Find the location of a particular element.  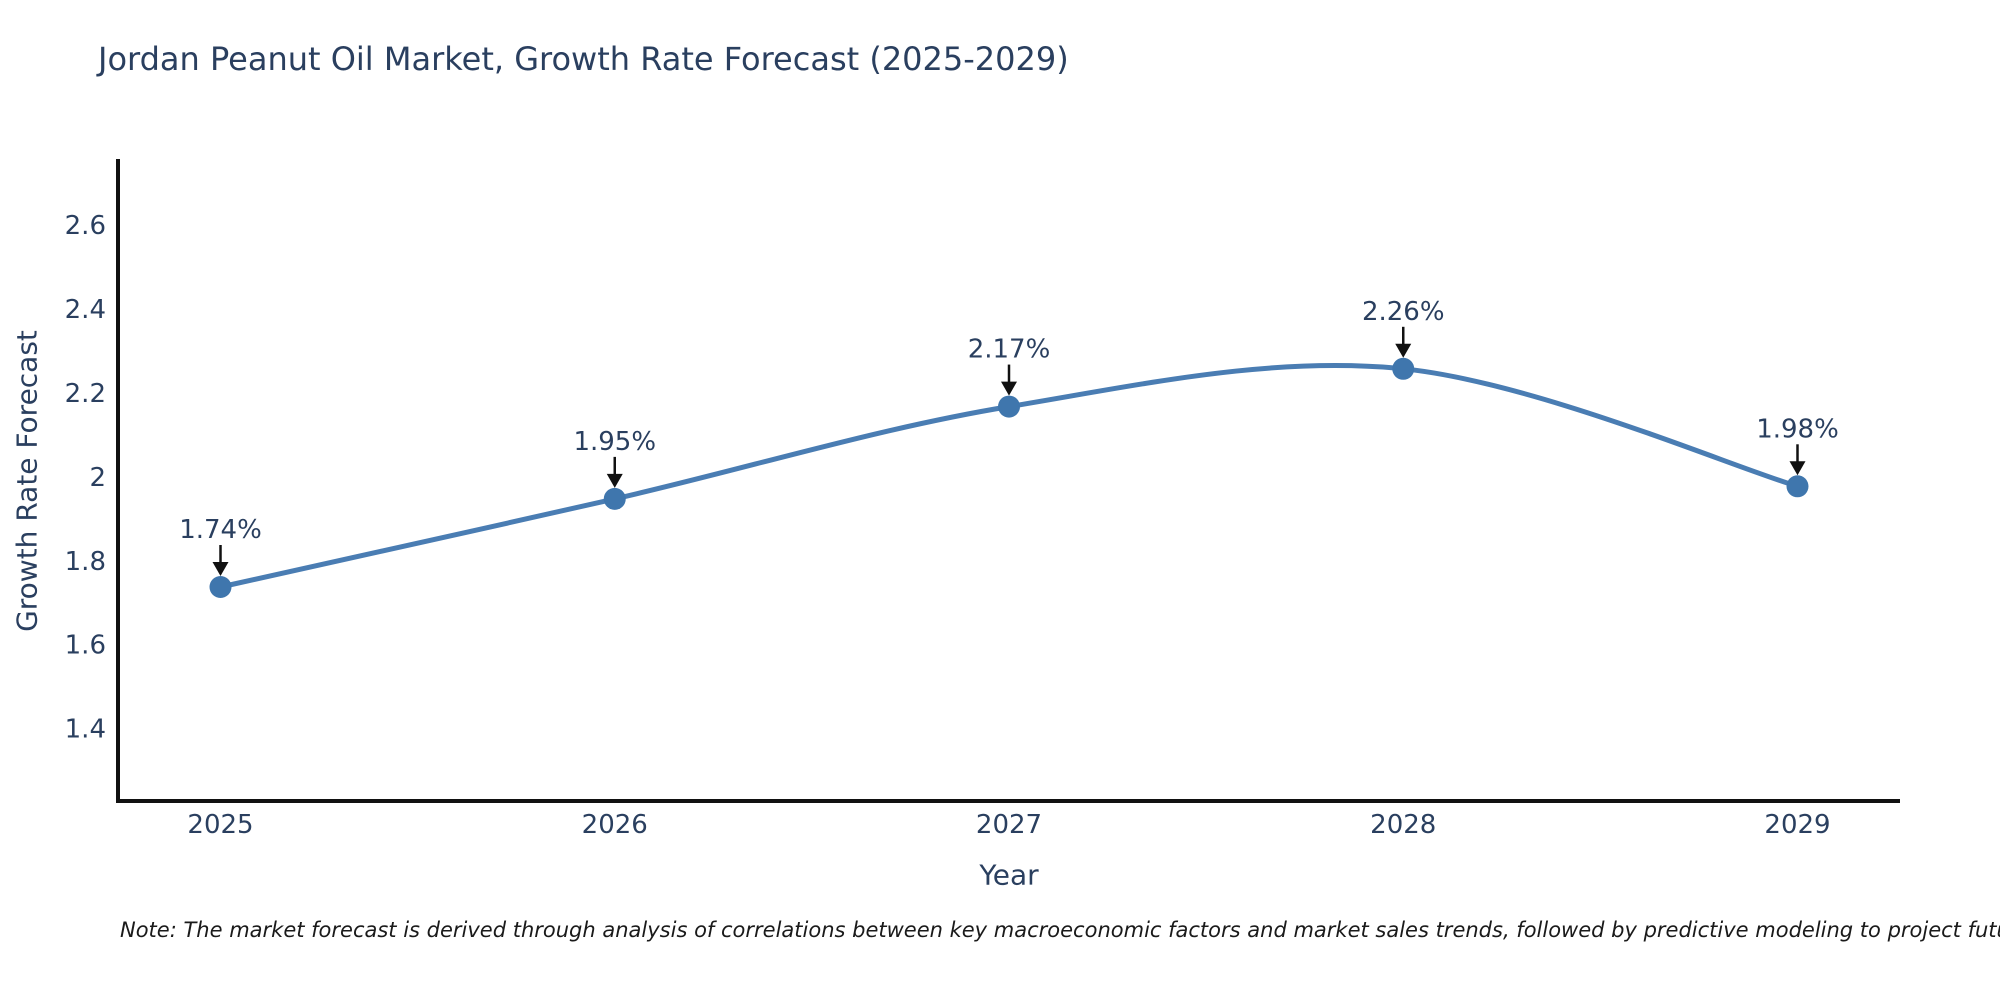

data-point-label: 1.98% is located at coordinates (1797, 429).